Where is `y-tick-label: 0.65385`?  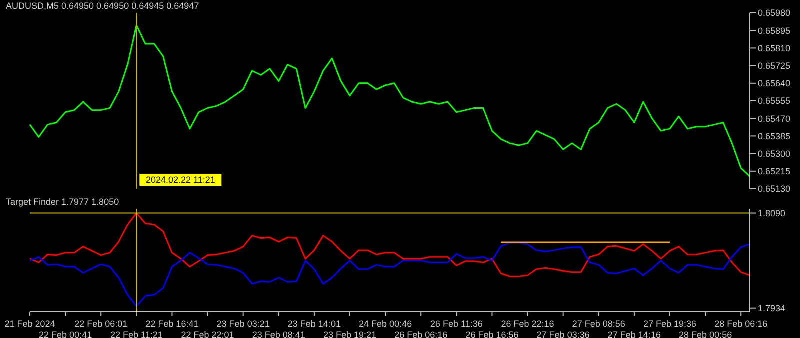 y-tick-label: 0.65385 is located at coordinates (774, 136).